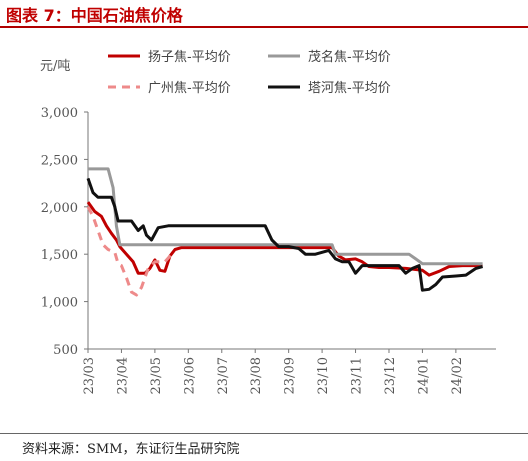  I want to click on title-divider, so click(264, 27).